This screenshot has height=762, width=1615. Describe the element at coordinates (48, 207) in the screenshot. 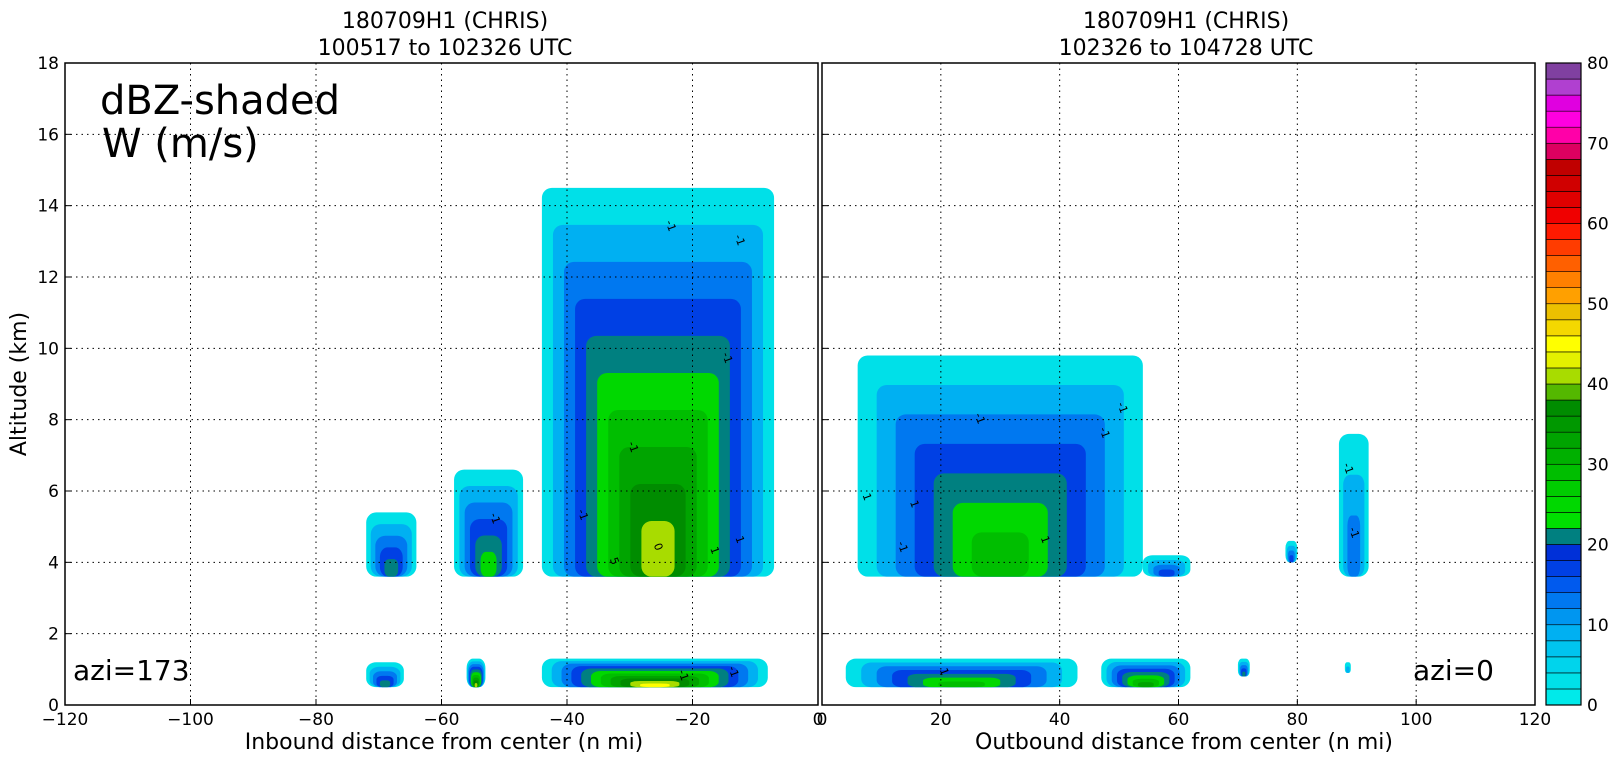

I see `y-tick-label: 14` at that location.